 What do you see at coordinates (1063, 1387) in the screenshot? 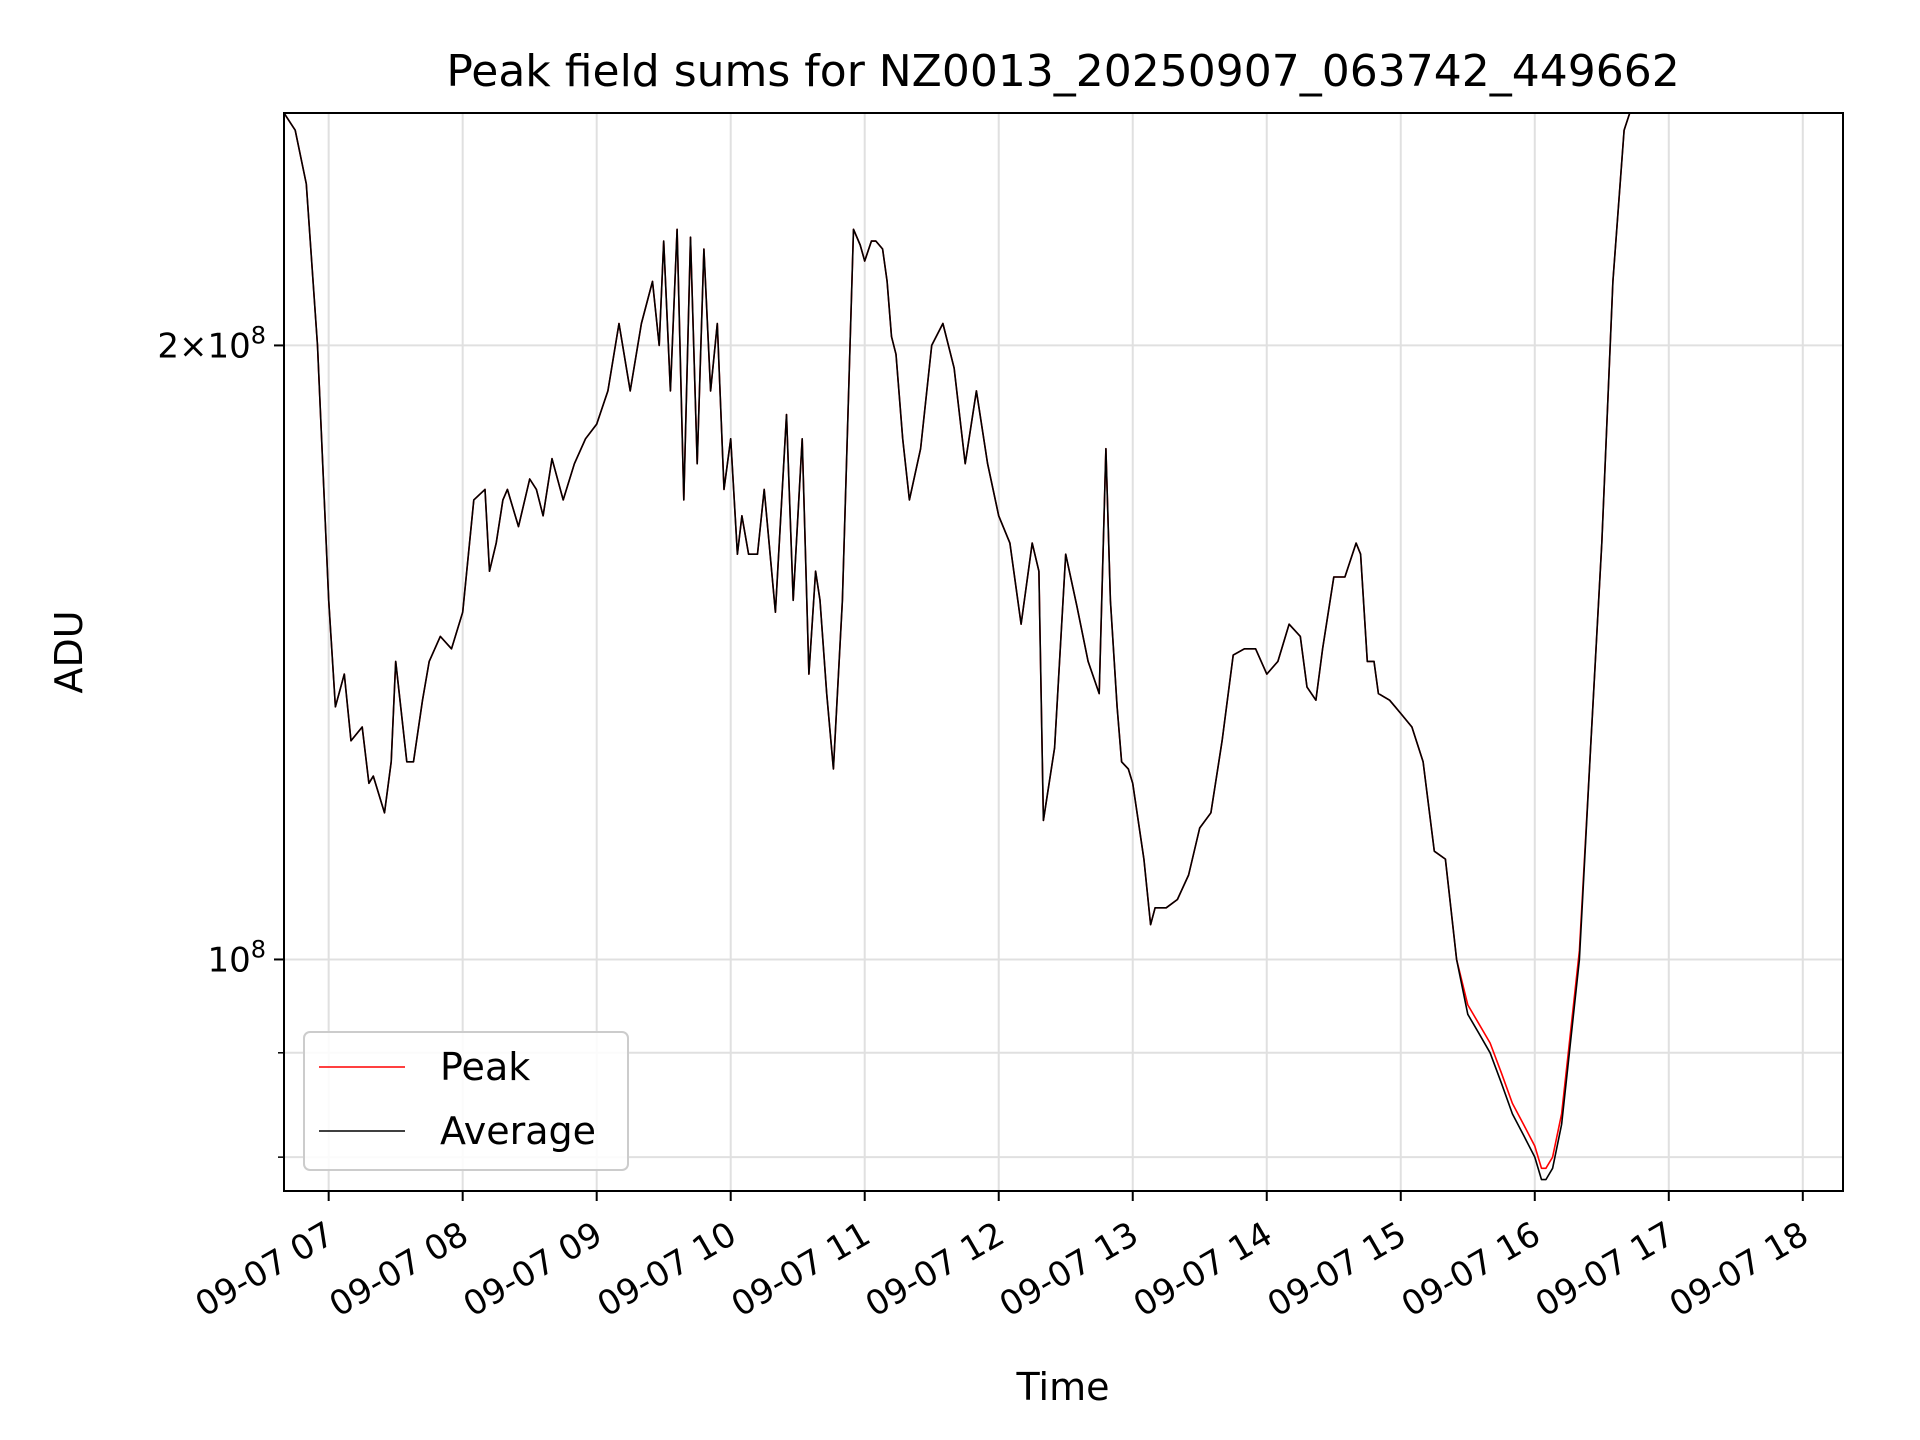
I see `x-axis-label: Time` at bounding box center [1063, 1387].